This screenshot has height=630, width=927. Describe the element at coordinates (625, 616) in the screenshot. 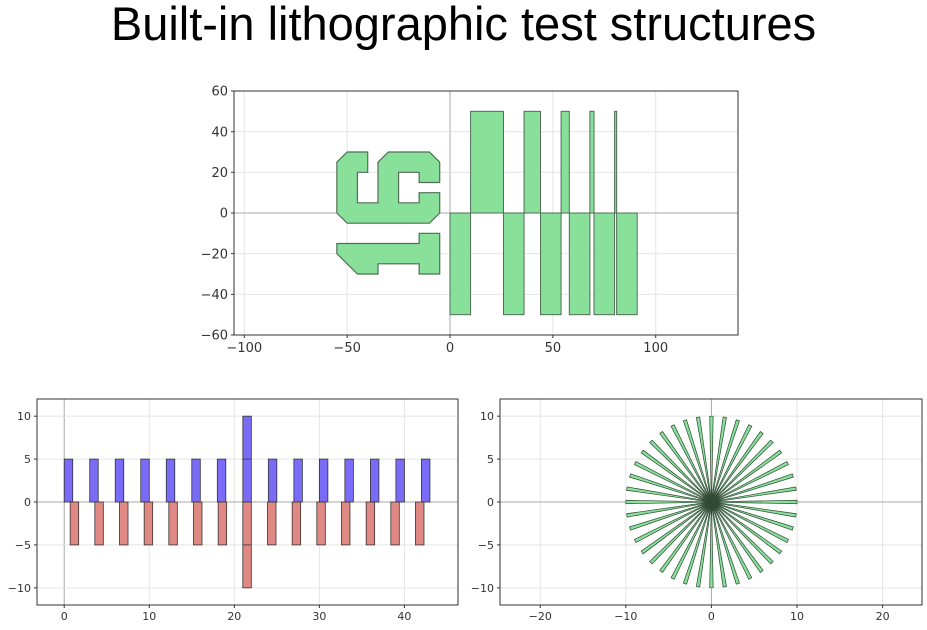

I see `x-tick-label: −10` at that location.